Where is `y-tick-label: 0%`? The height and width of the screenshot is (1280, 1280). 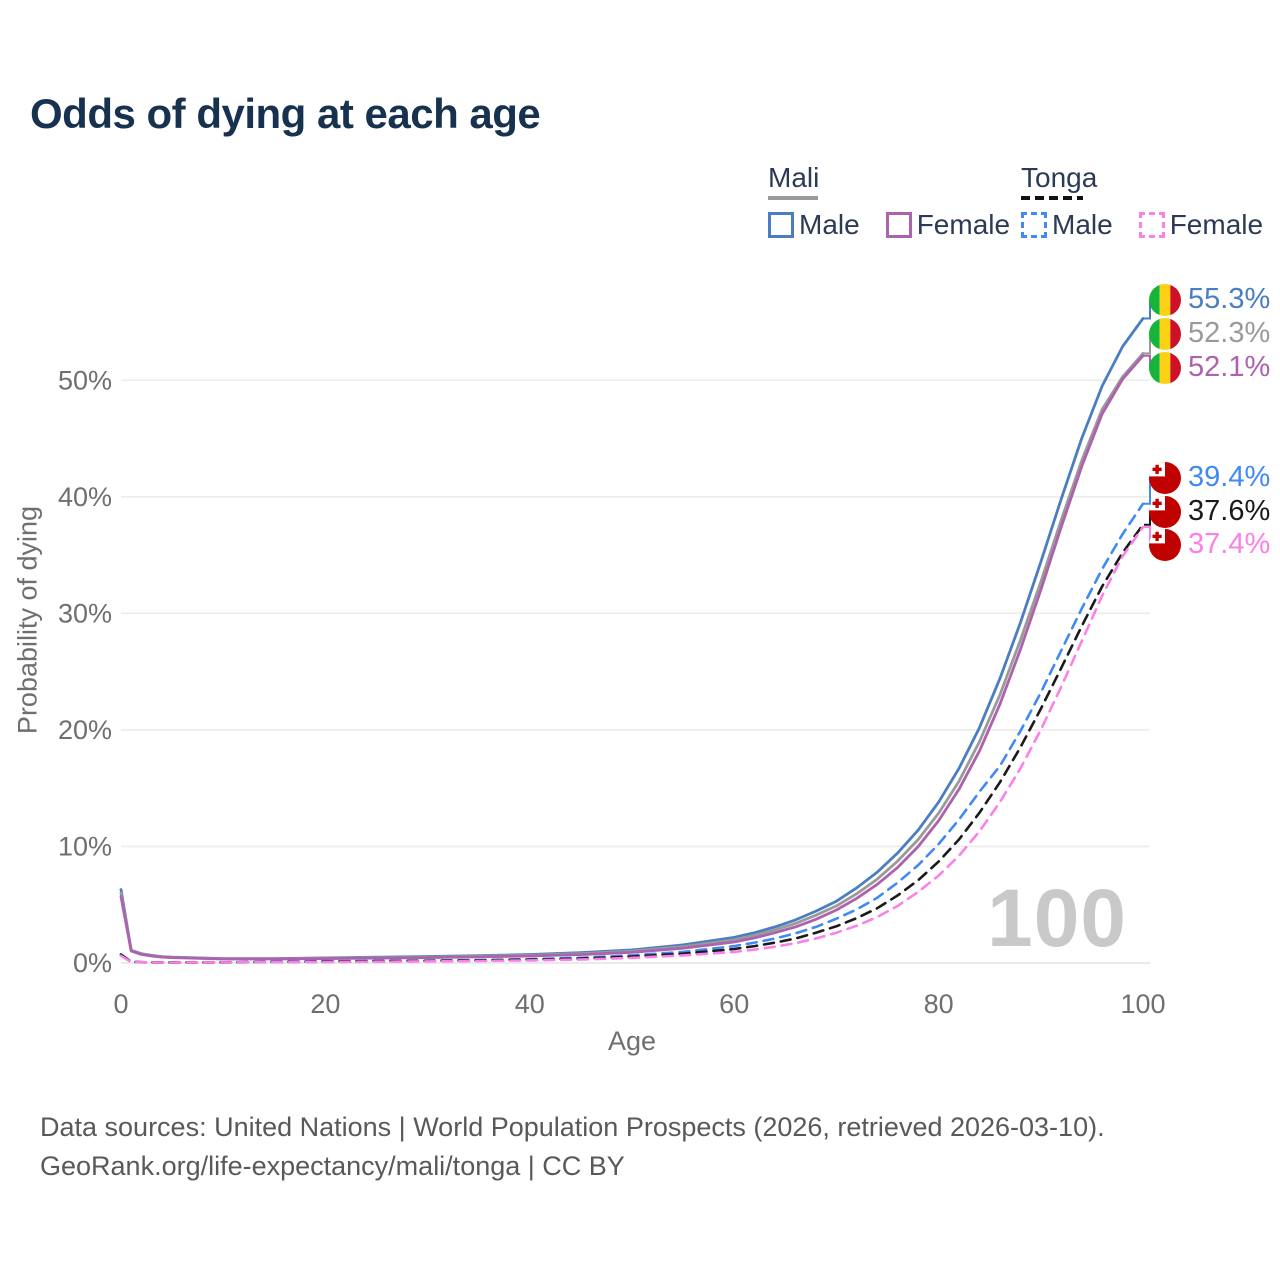 y-tick-label: 0% is located at coordinates (92, 963).